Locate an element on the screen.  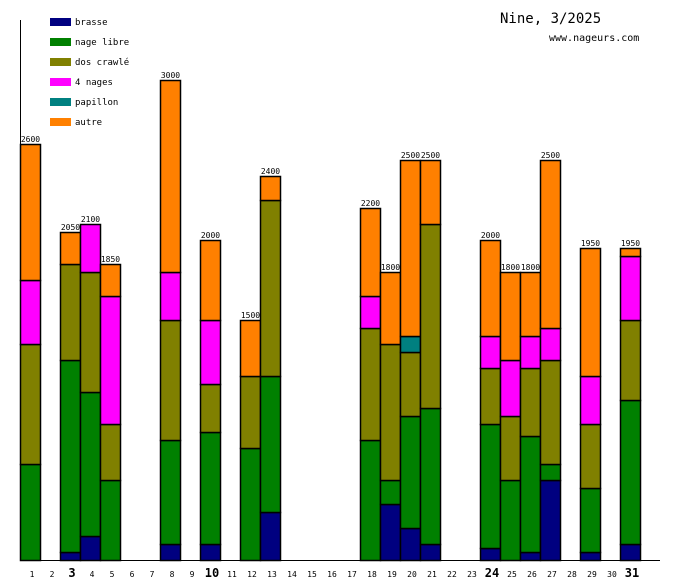
x-tick-label: 25 is located at coordinates (512, 574).